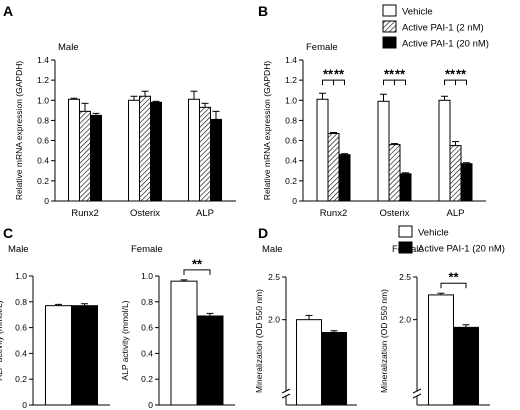 This screenshot has height=410, width=520. What do you see at coordinates (263, 233) in the screenshot?
I see `panel-label-d: D` at bounding box center [263, 233].